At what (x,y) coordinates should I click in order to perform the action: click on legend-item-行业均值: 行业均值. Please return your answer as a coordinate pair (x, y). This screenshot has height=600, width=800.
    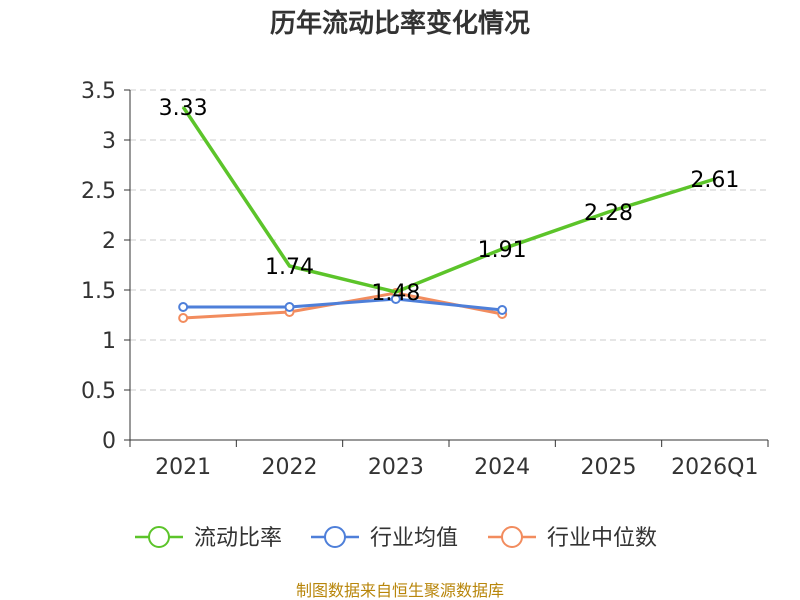
    Looking at the image, I should click on (384, 538).